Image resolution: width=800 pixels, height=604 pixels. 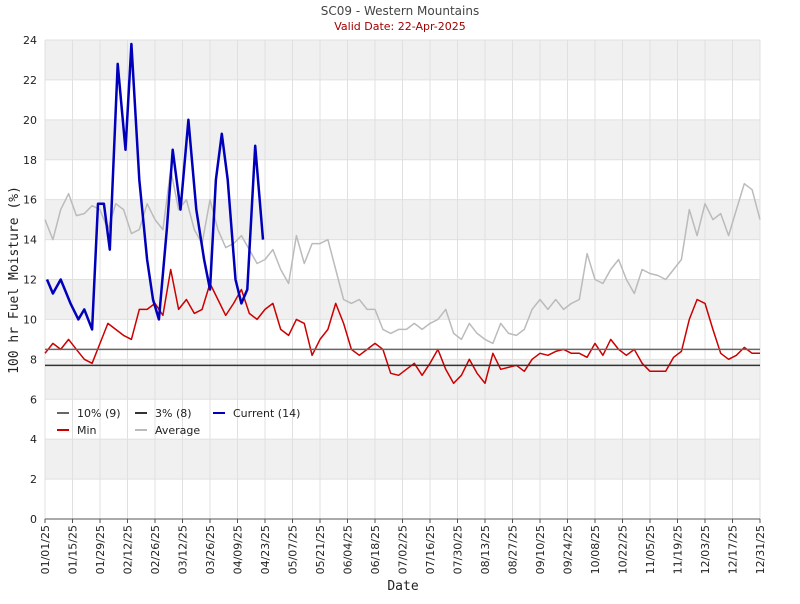 I want to click on x-tick-label: 12/31/25, so click(x=760, y=549).